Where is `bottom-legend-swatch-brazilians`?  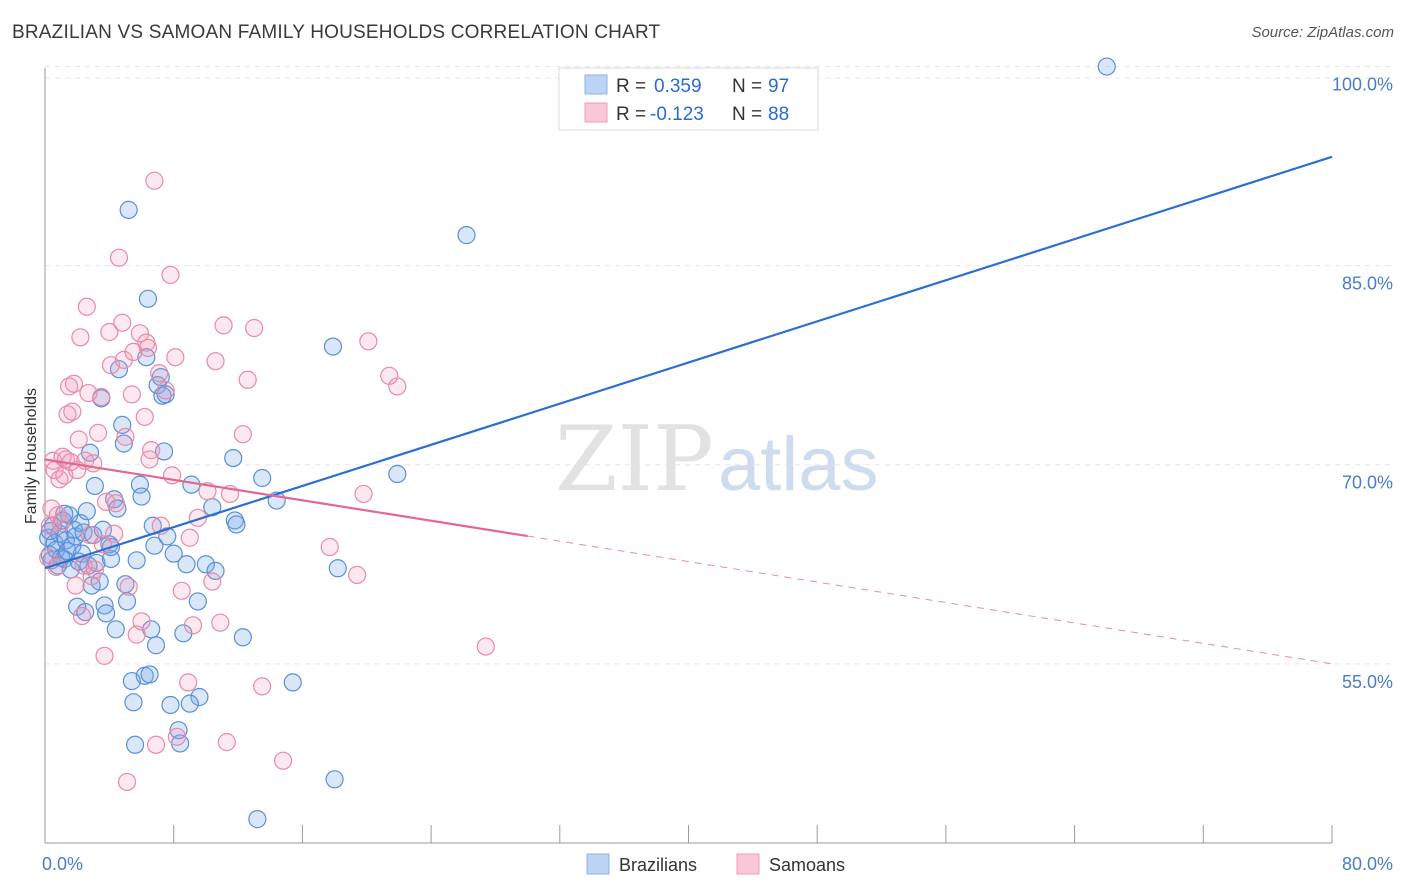
bottom-legend-swatch-brazilians is located at coordinates (598, 864).